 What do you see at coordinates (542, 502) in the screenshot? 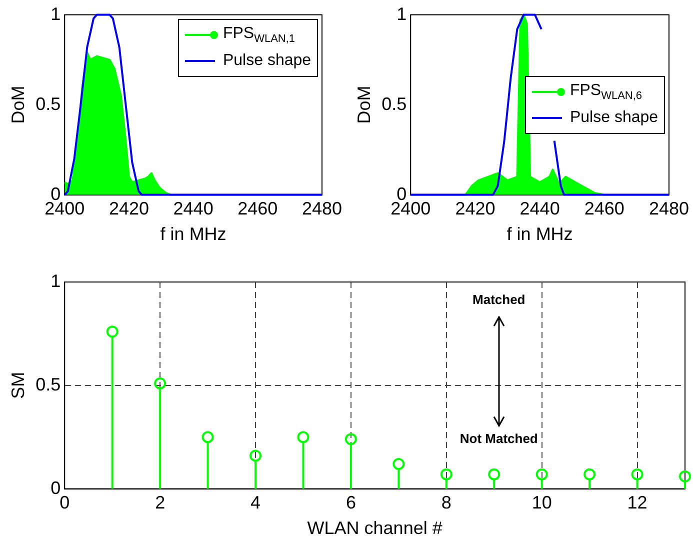
I see `x-tick-label: 10` at bounding box center [542, 502].